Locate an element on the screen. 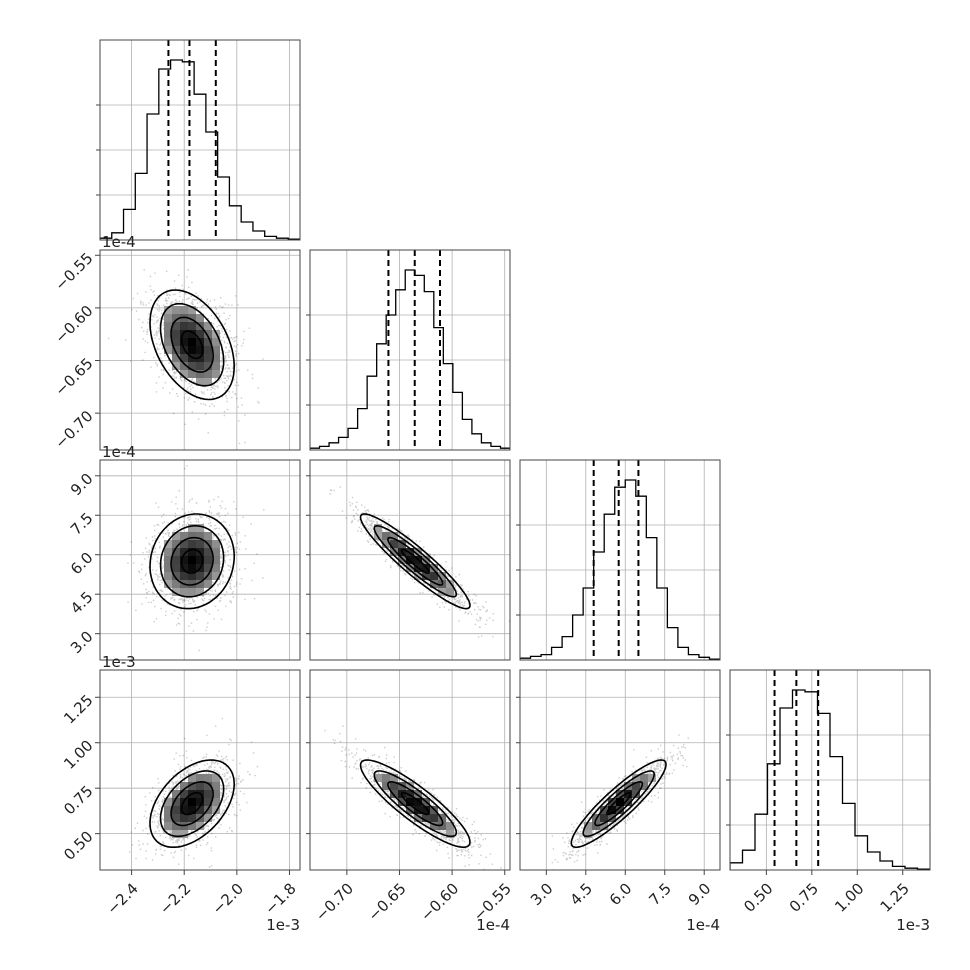 The height and width of the screenshot is (970, 970). xtick-label-0-2: −2.0 is located at coordinates (228, 899).